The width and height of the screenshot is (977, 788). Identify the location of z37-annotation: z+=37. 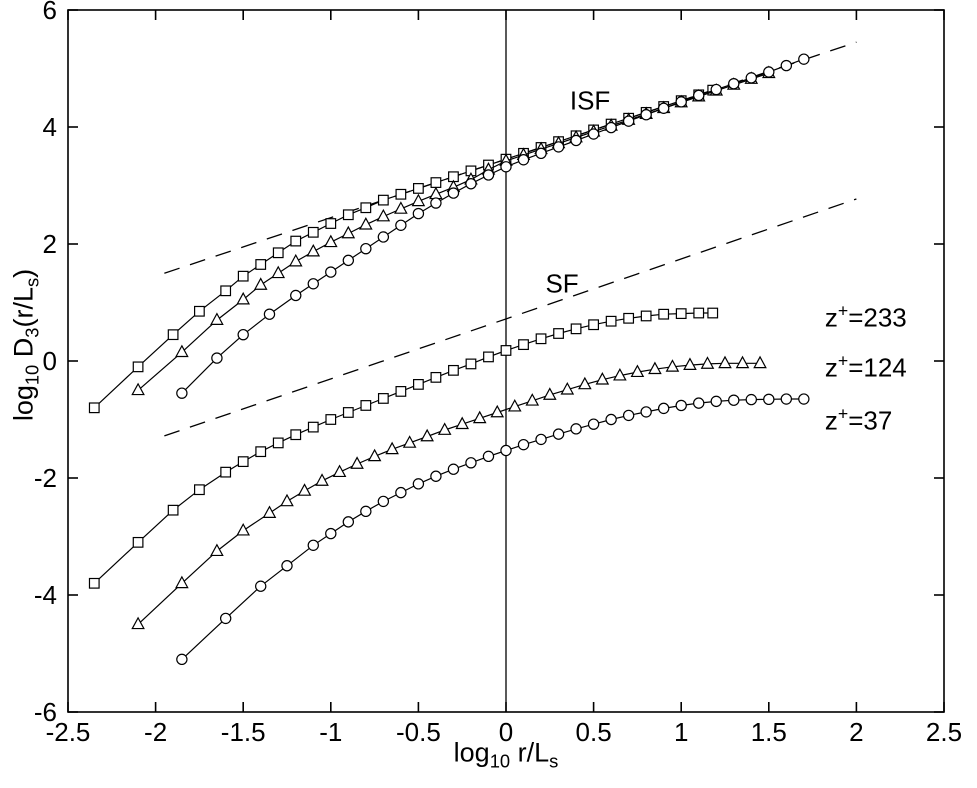
(858, 419).